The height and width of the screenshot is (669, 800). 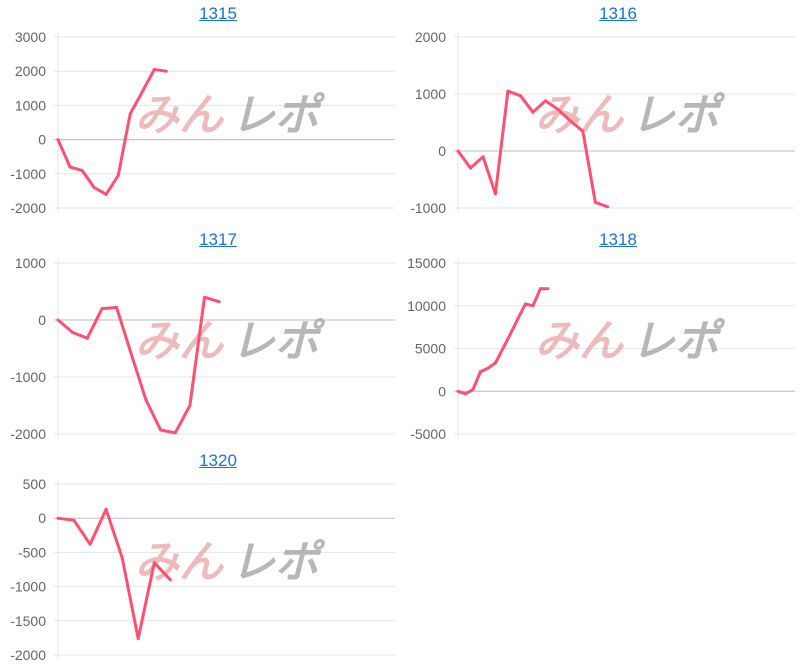 What do you see at coordinates (218, 239) in the screenshot?
I see `chart-title-link: 1317` at bounding box center [218, 239].